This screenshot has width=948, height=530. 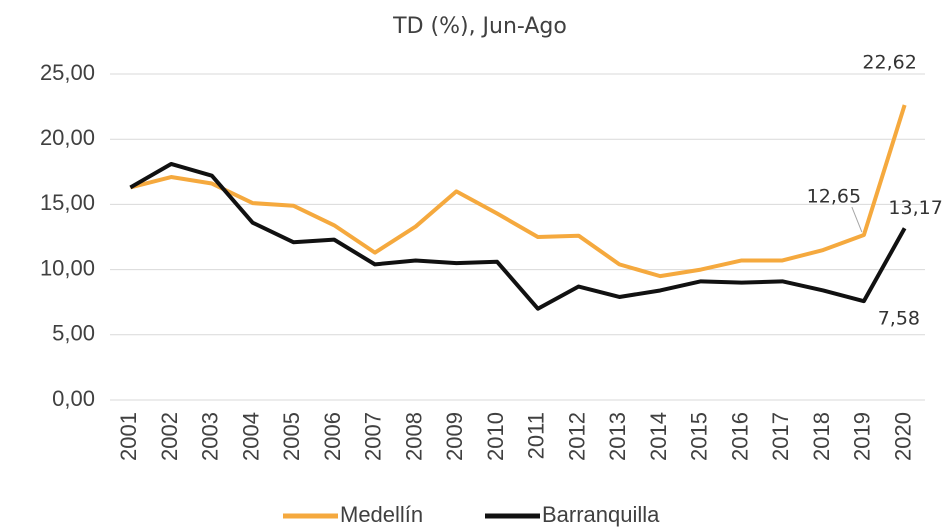 What do you see at coordinates (210, 436) in the screenshot?
I see `x-tick-label: 2003` at bounding box center [210, 436].